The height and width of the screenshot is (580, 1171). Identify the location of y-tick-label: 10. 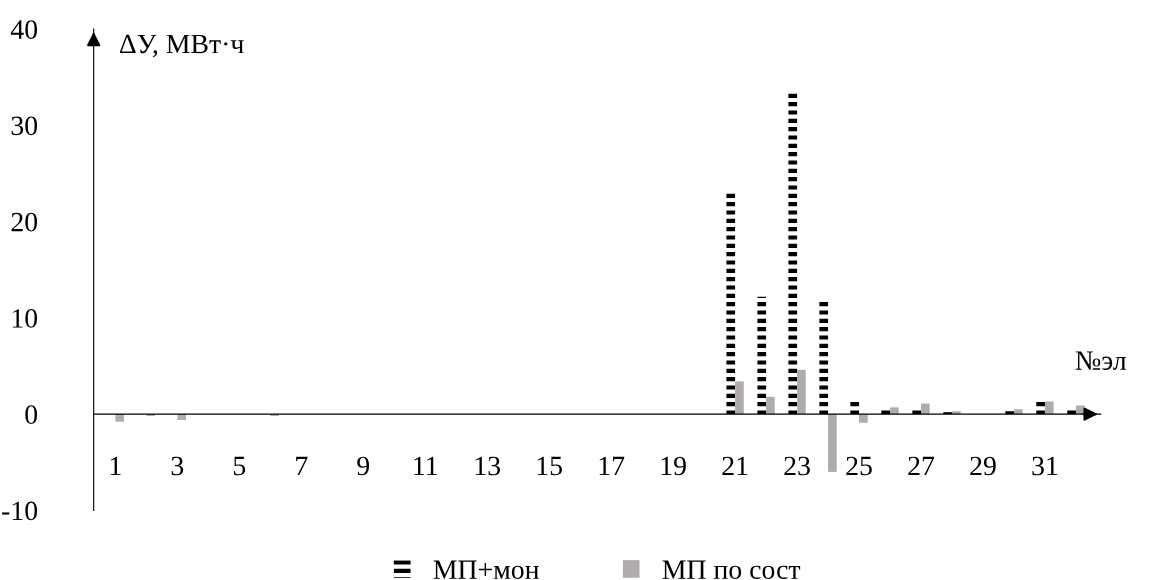
(25, 318).